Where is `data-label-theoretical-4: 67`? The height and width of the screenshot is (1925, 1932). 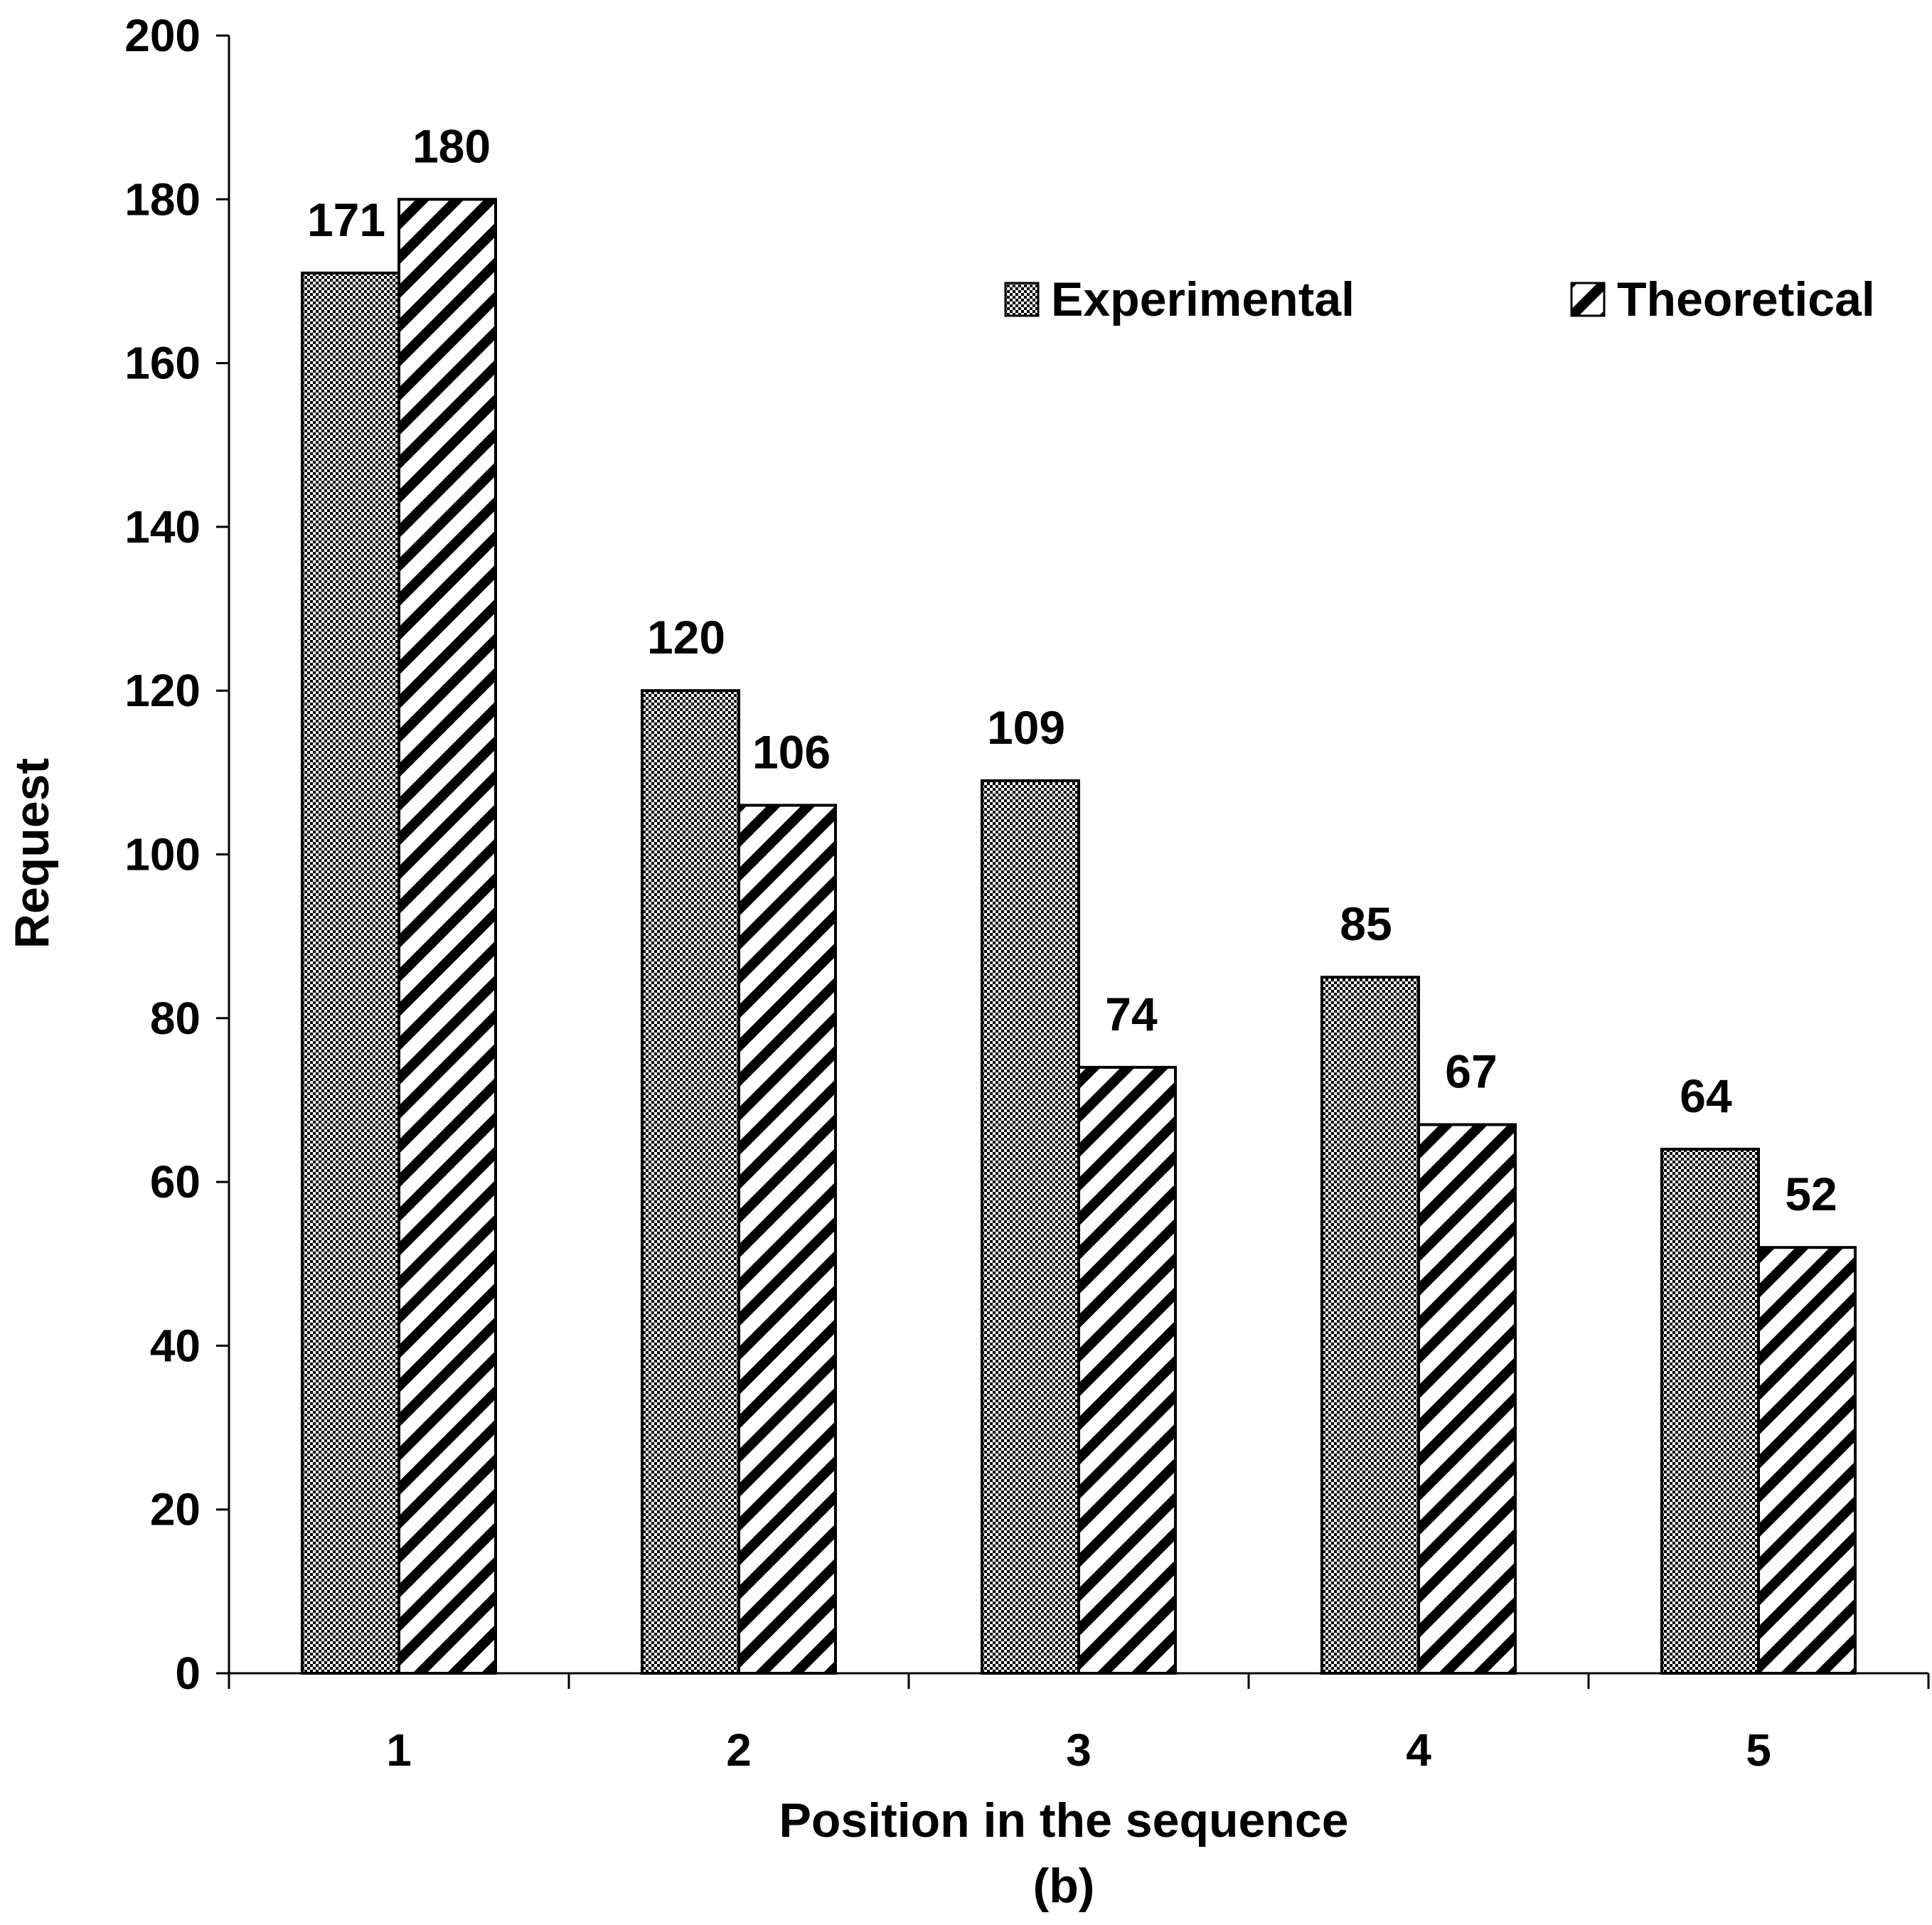
data-label-theoretical-4: 67 is located at coordinates (1471, 1071).